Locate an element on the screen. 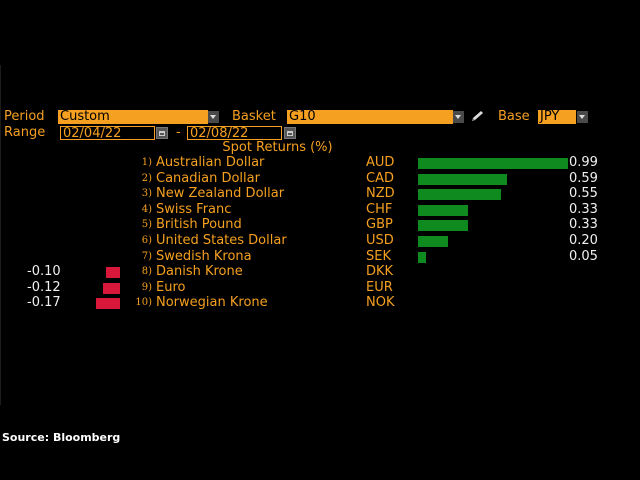 This screenshot has height=480, width=640. currency-row: 6) United States Dollar USD 0.20 is located at coordinates (320, 241).